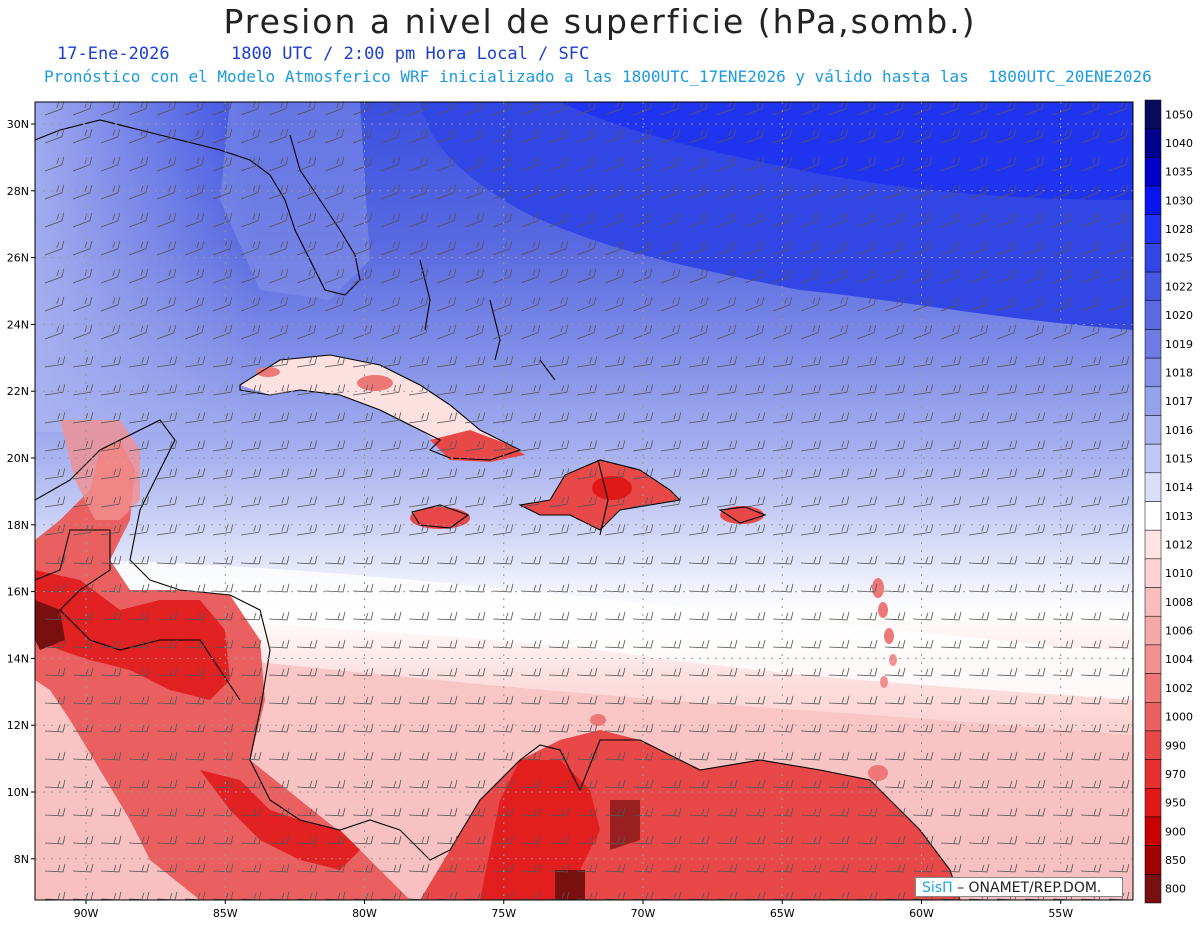 This screenshot has height=927, width=1200. I want to click on colorbar-label: 1008, so click(1179, 602).